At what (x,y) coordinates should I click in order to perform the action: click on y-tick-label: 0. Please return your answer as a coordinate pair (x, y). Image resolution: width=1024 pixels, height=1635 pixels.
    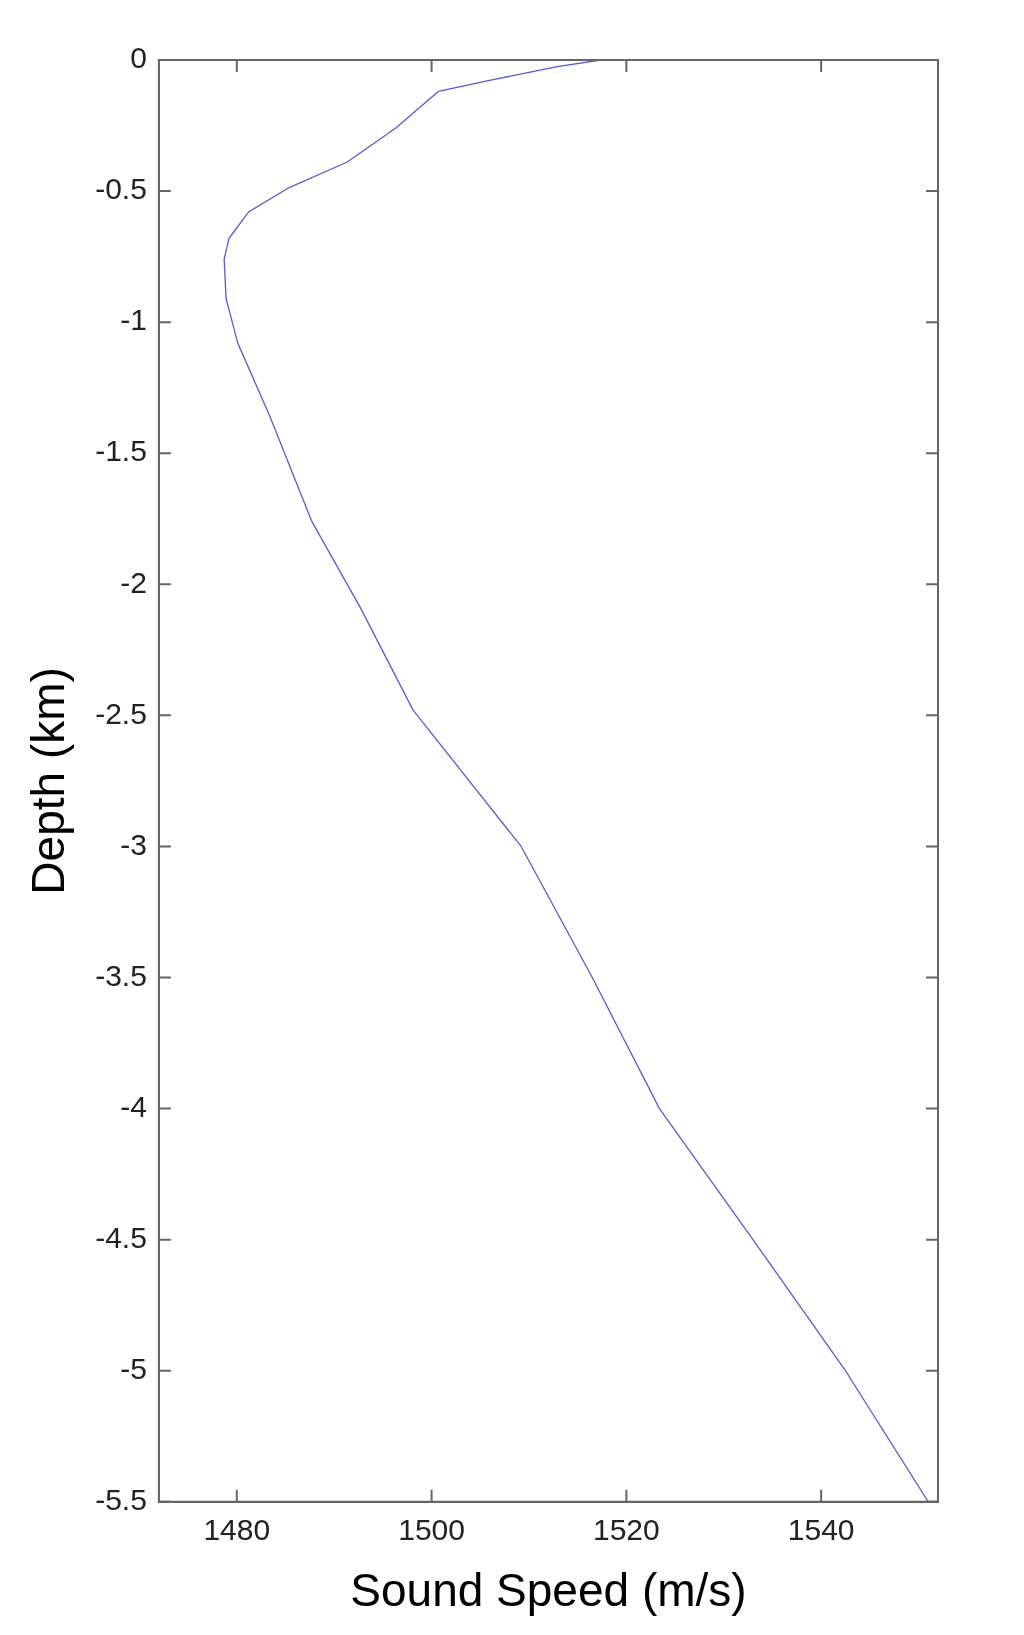
    Looking at the image, I should click on (138, 58).